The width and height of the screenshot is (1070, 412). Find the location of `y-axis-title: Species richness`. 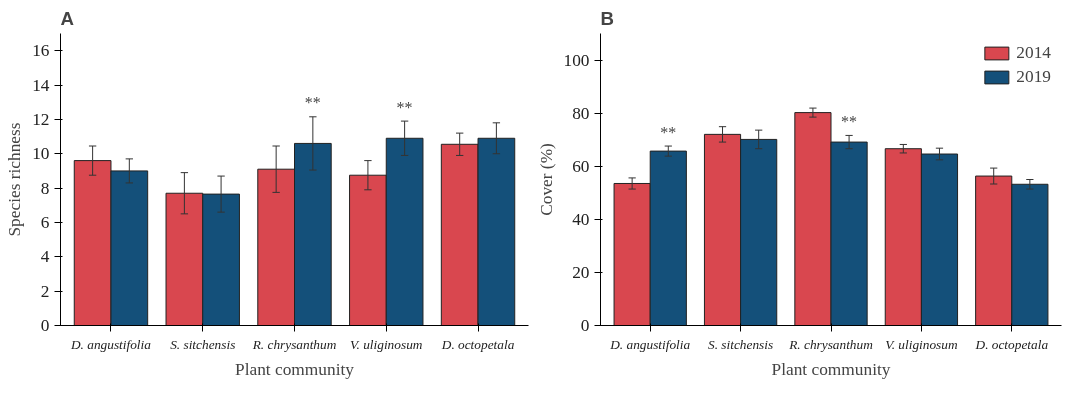

y-axis-title: Species richness is located at coordinates (15, 179).